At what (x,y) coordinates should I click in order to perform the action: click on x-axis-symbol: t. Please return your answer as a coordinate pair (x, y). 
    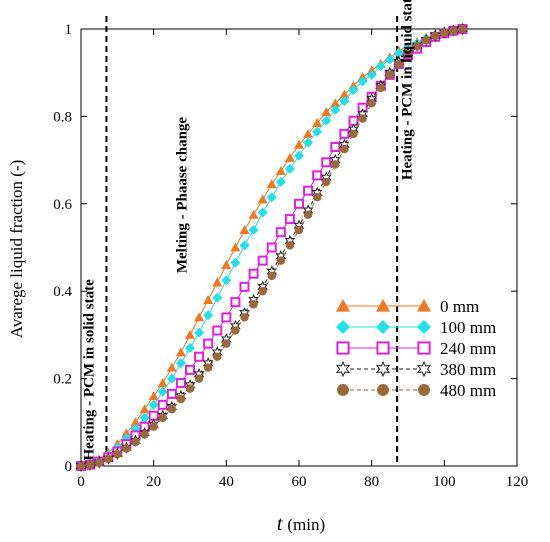
    Looking at the image, I should click on (280, 524).